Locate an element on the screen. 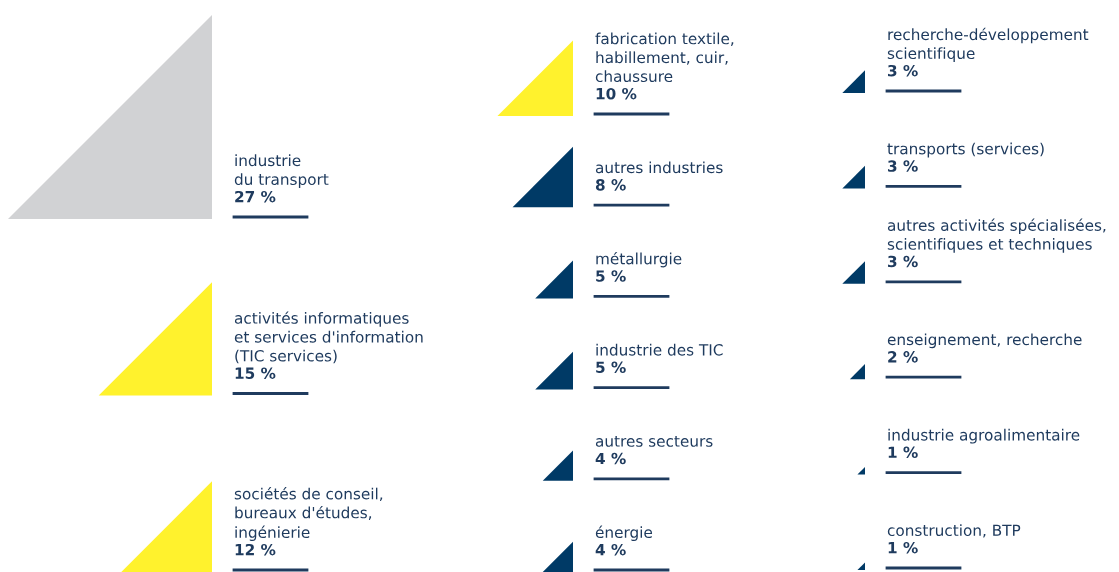  category-label: sociétés de conseil, bureaux d'études, ingénierie is located at coordinates (308, 514).